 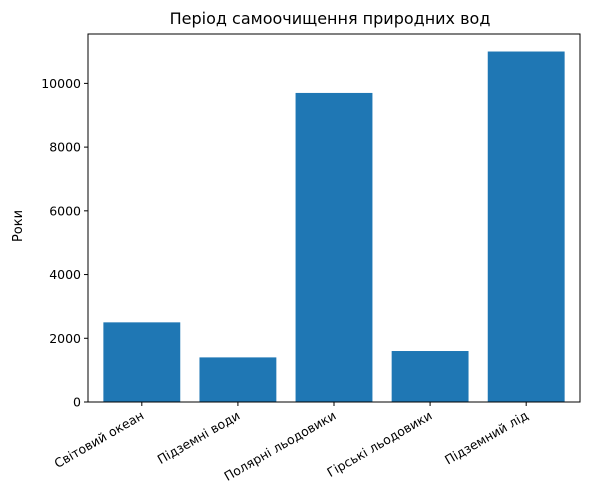 I want to click on y-axis-label: Роки, so click(x=18, y=226).